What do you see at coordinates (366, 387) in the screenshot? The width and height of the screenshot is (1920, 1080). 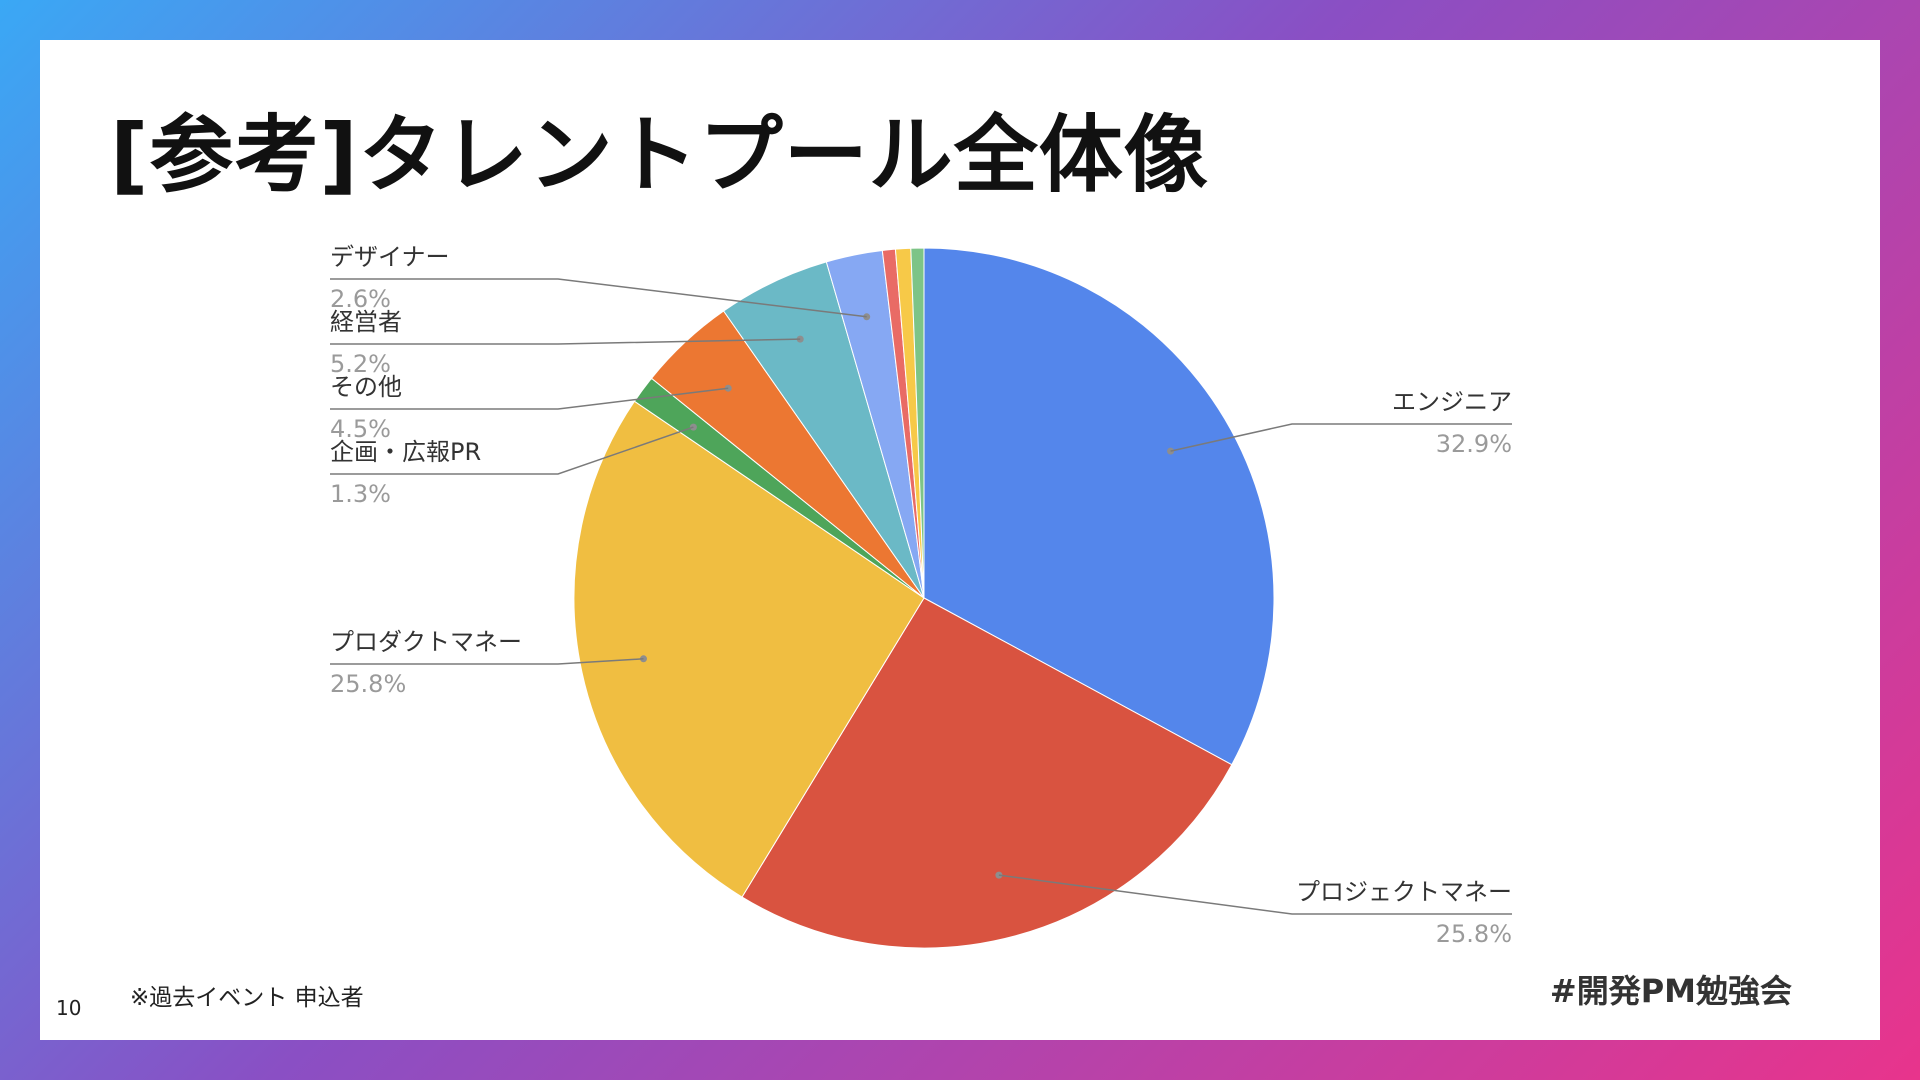 I see `slice-label: その他` at bounding box center [366, 387].